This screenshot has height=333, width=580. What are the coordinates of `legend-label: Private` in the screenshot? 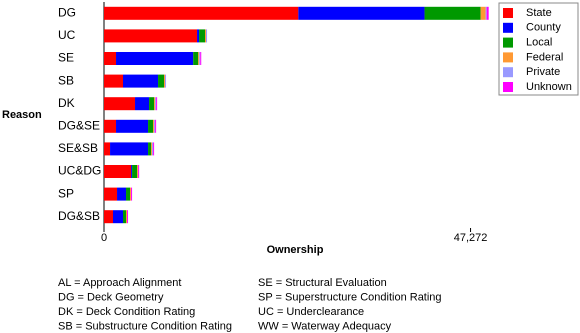 It's located at (543, 72).